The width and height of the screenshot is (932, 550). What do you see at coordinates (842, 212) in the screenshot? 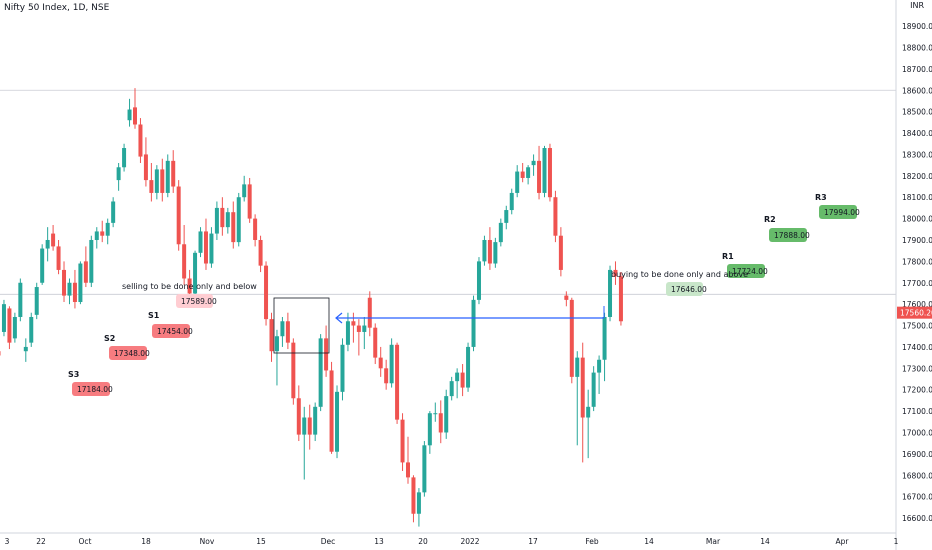
I see `level-price: 17994.00` at bounding box center [842, 212].